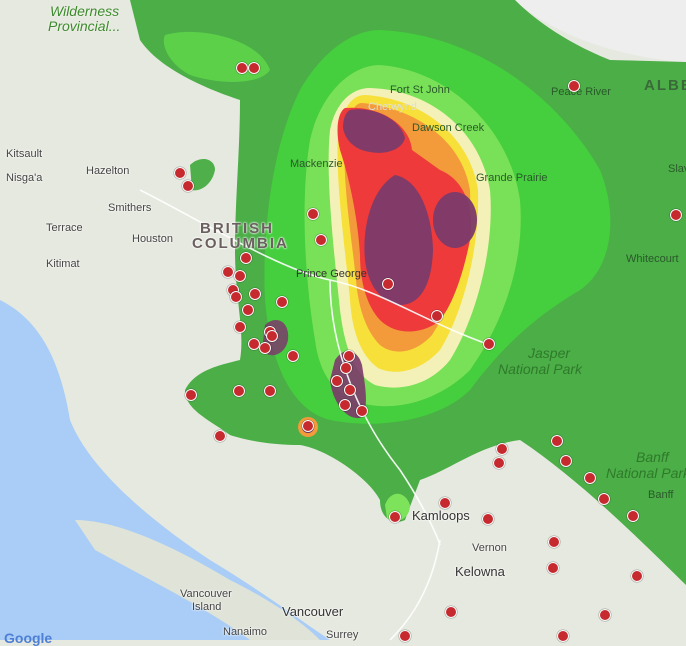 This screenshot has width=686, height=646. I want to click on label-mackenzie: Mackenzie, so click(316, 164).